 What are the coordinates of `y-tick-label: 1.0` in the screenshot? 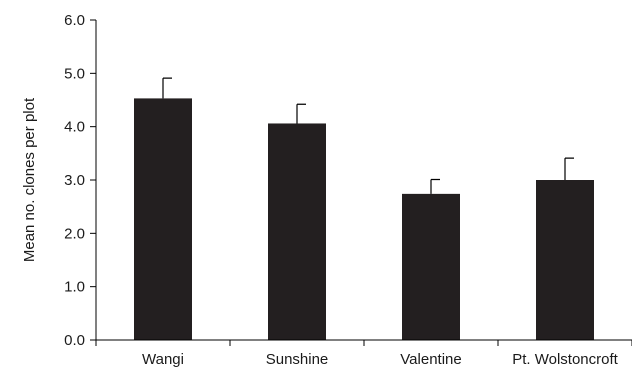 It's located at (74, 287).